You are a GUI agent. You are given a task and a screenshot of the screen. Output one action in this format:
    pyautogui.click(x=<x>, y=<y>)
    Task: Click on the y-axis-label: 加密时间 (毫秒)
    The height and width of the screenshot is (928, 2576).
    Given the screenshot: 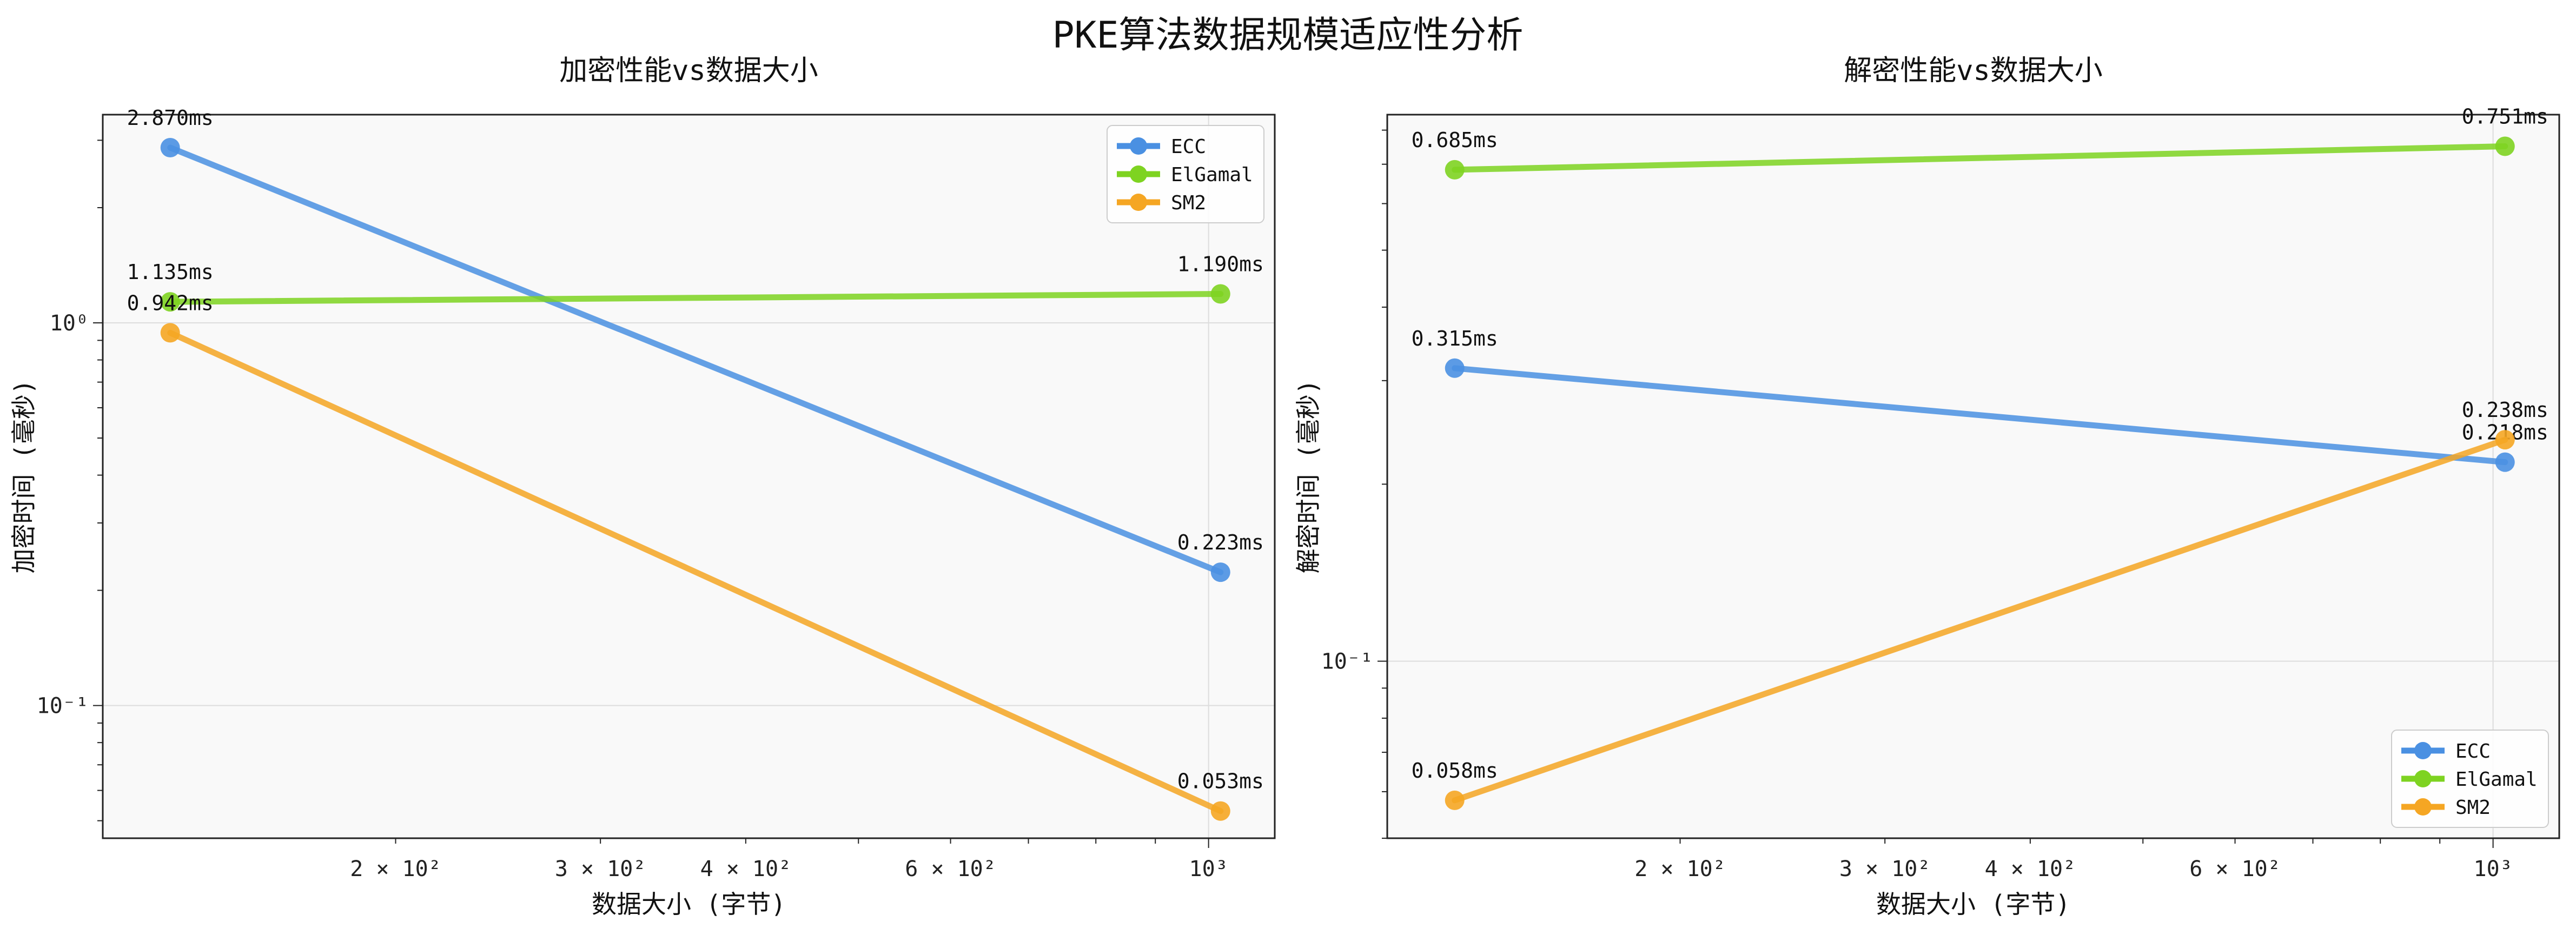 What is the action you would take?
    pyautogui.click(x=24, y=476)
    